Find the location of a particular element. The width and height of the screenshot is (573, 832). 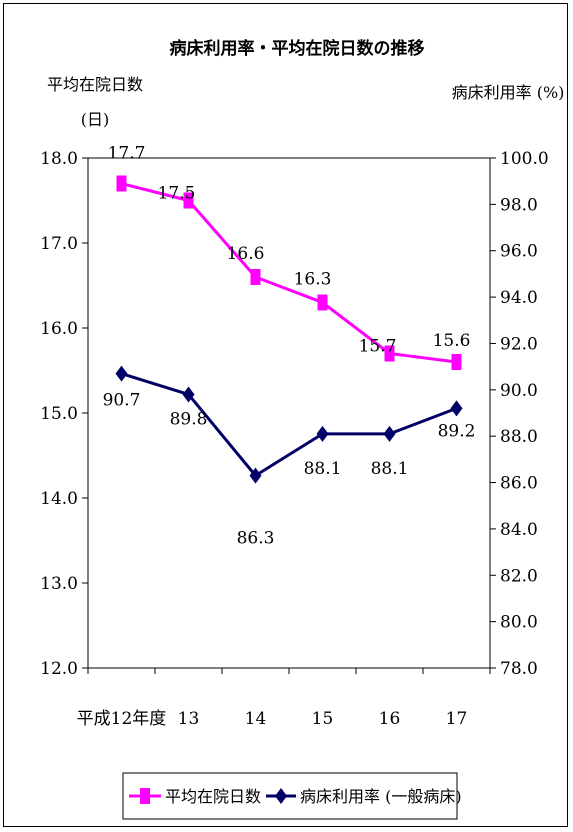

x-tick-label: 17 is located at coordinates (457, 719).